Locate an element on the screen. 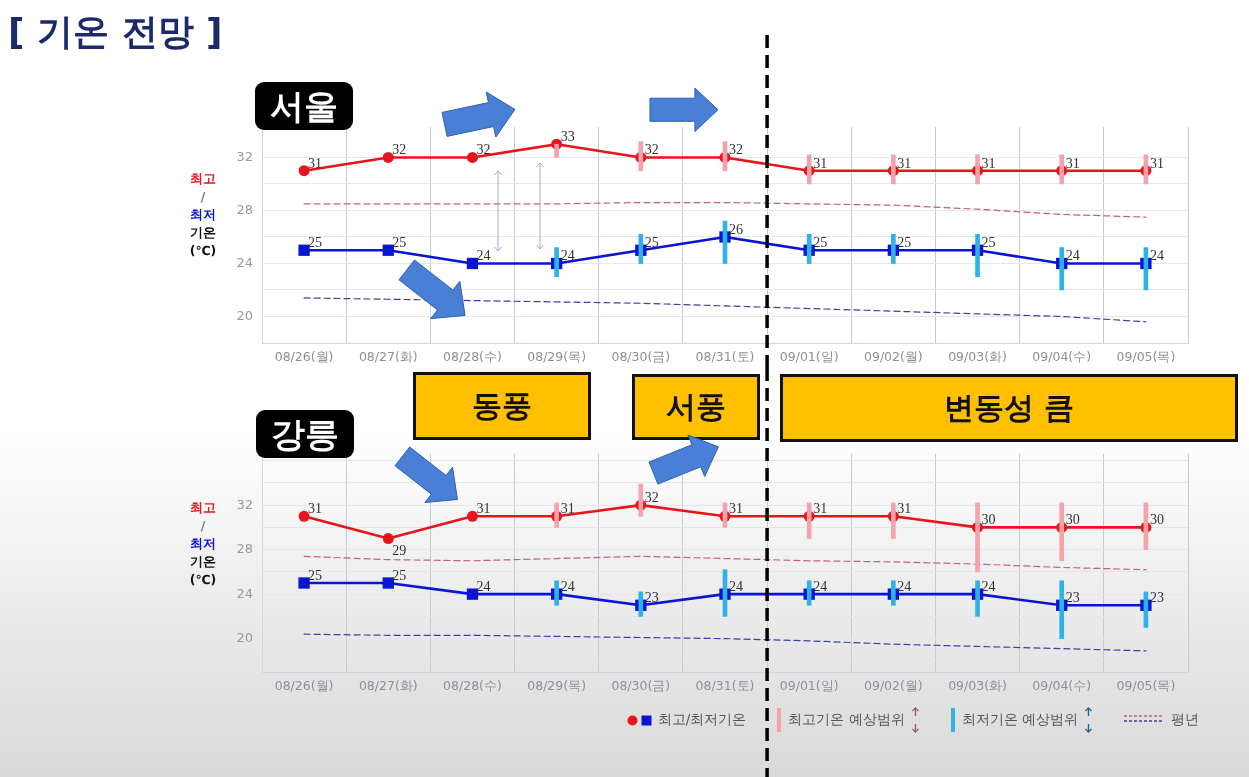  y-tick-label: 20 is located at coordinates (244, 638).